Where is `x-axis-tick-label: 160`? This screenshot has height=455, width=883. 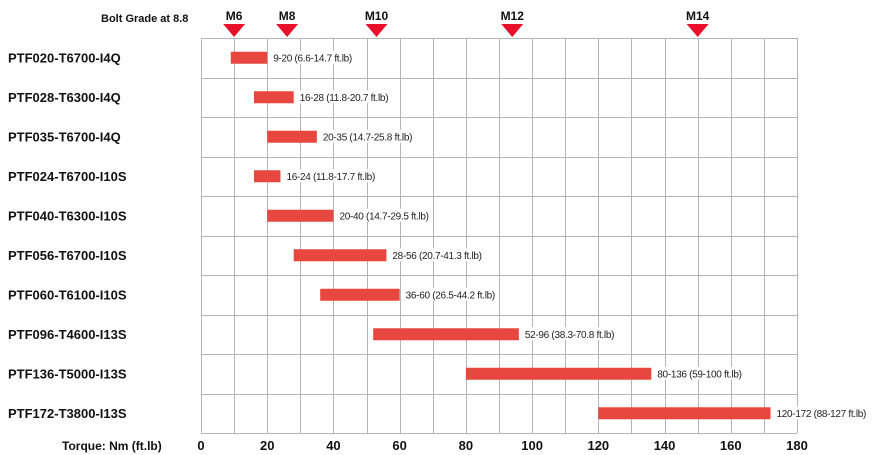
x-axis-tick-label: 160 is located at coordinates (731, 445).